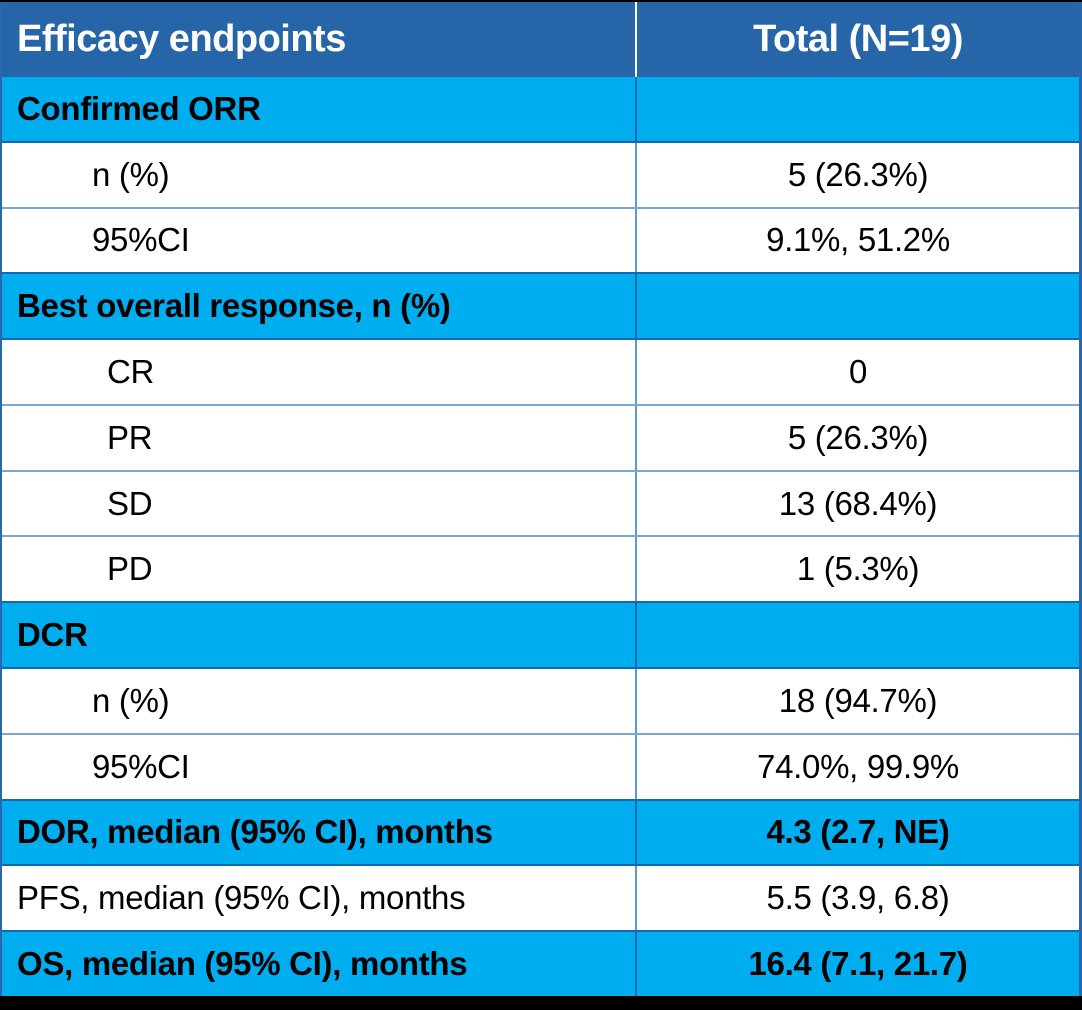 This screenshot has height=1010, width=1082. I want to click on row-label: DOR, median (95% CI), months, so click(319, 832).